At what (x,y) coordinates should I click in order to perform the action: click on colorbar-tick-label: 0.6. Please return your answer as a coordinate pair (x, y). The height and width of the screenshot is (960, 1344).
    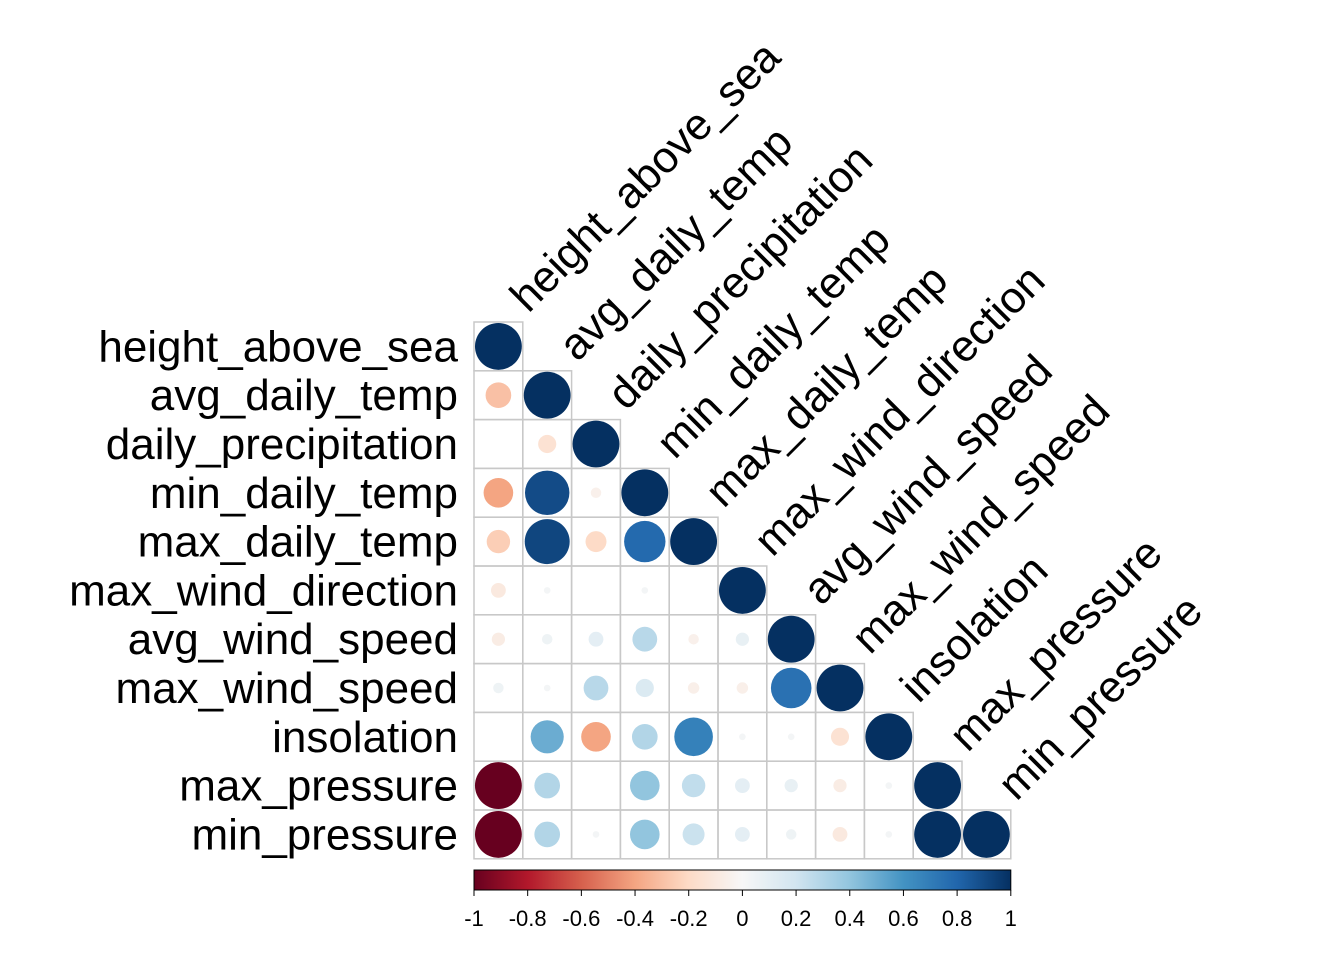
    Looking at the image, I should click on (903, 918).